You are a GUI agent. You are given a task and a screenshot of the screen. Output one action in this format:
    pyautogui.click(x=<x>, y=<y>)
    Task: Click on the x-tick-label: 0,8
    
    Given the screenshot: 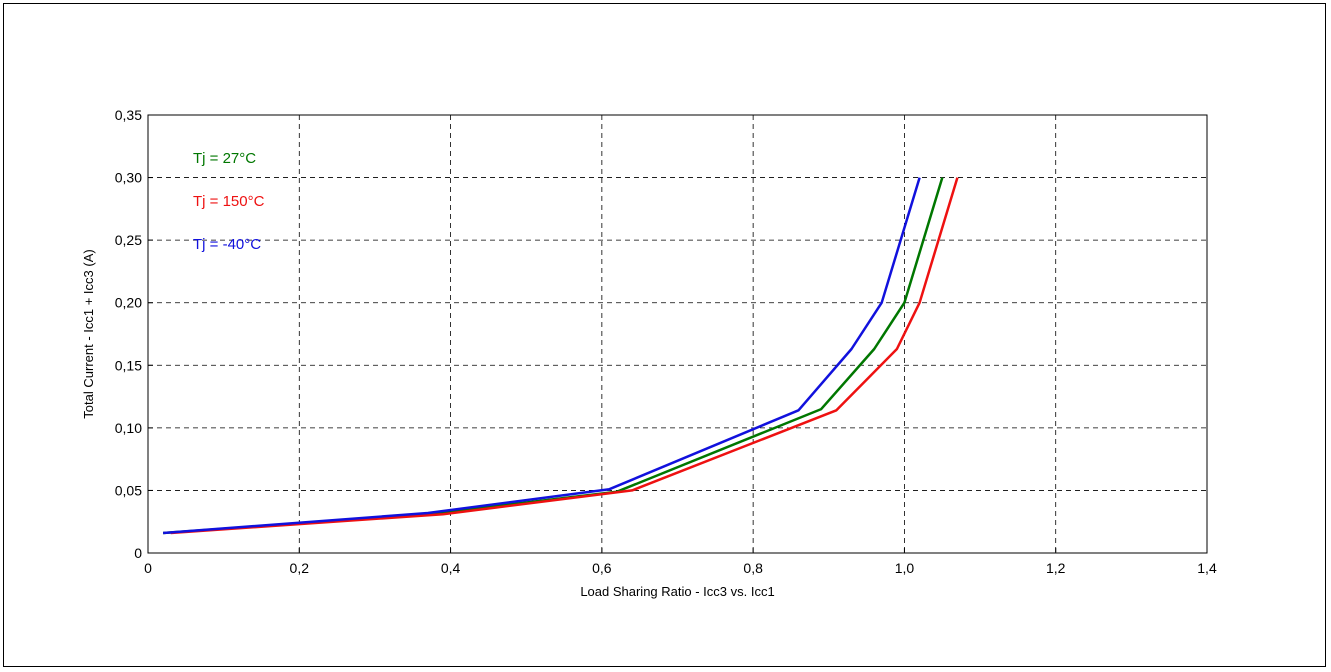 What is the action you would take?
    pyautogui.click(x=753, y=568)
    